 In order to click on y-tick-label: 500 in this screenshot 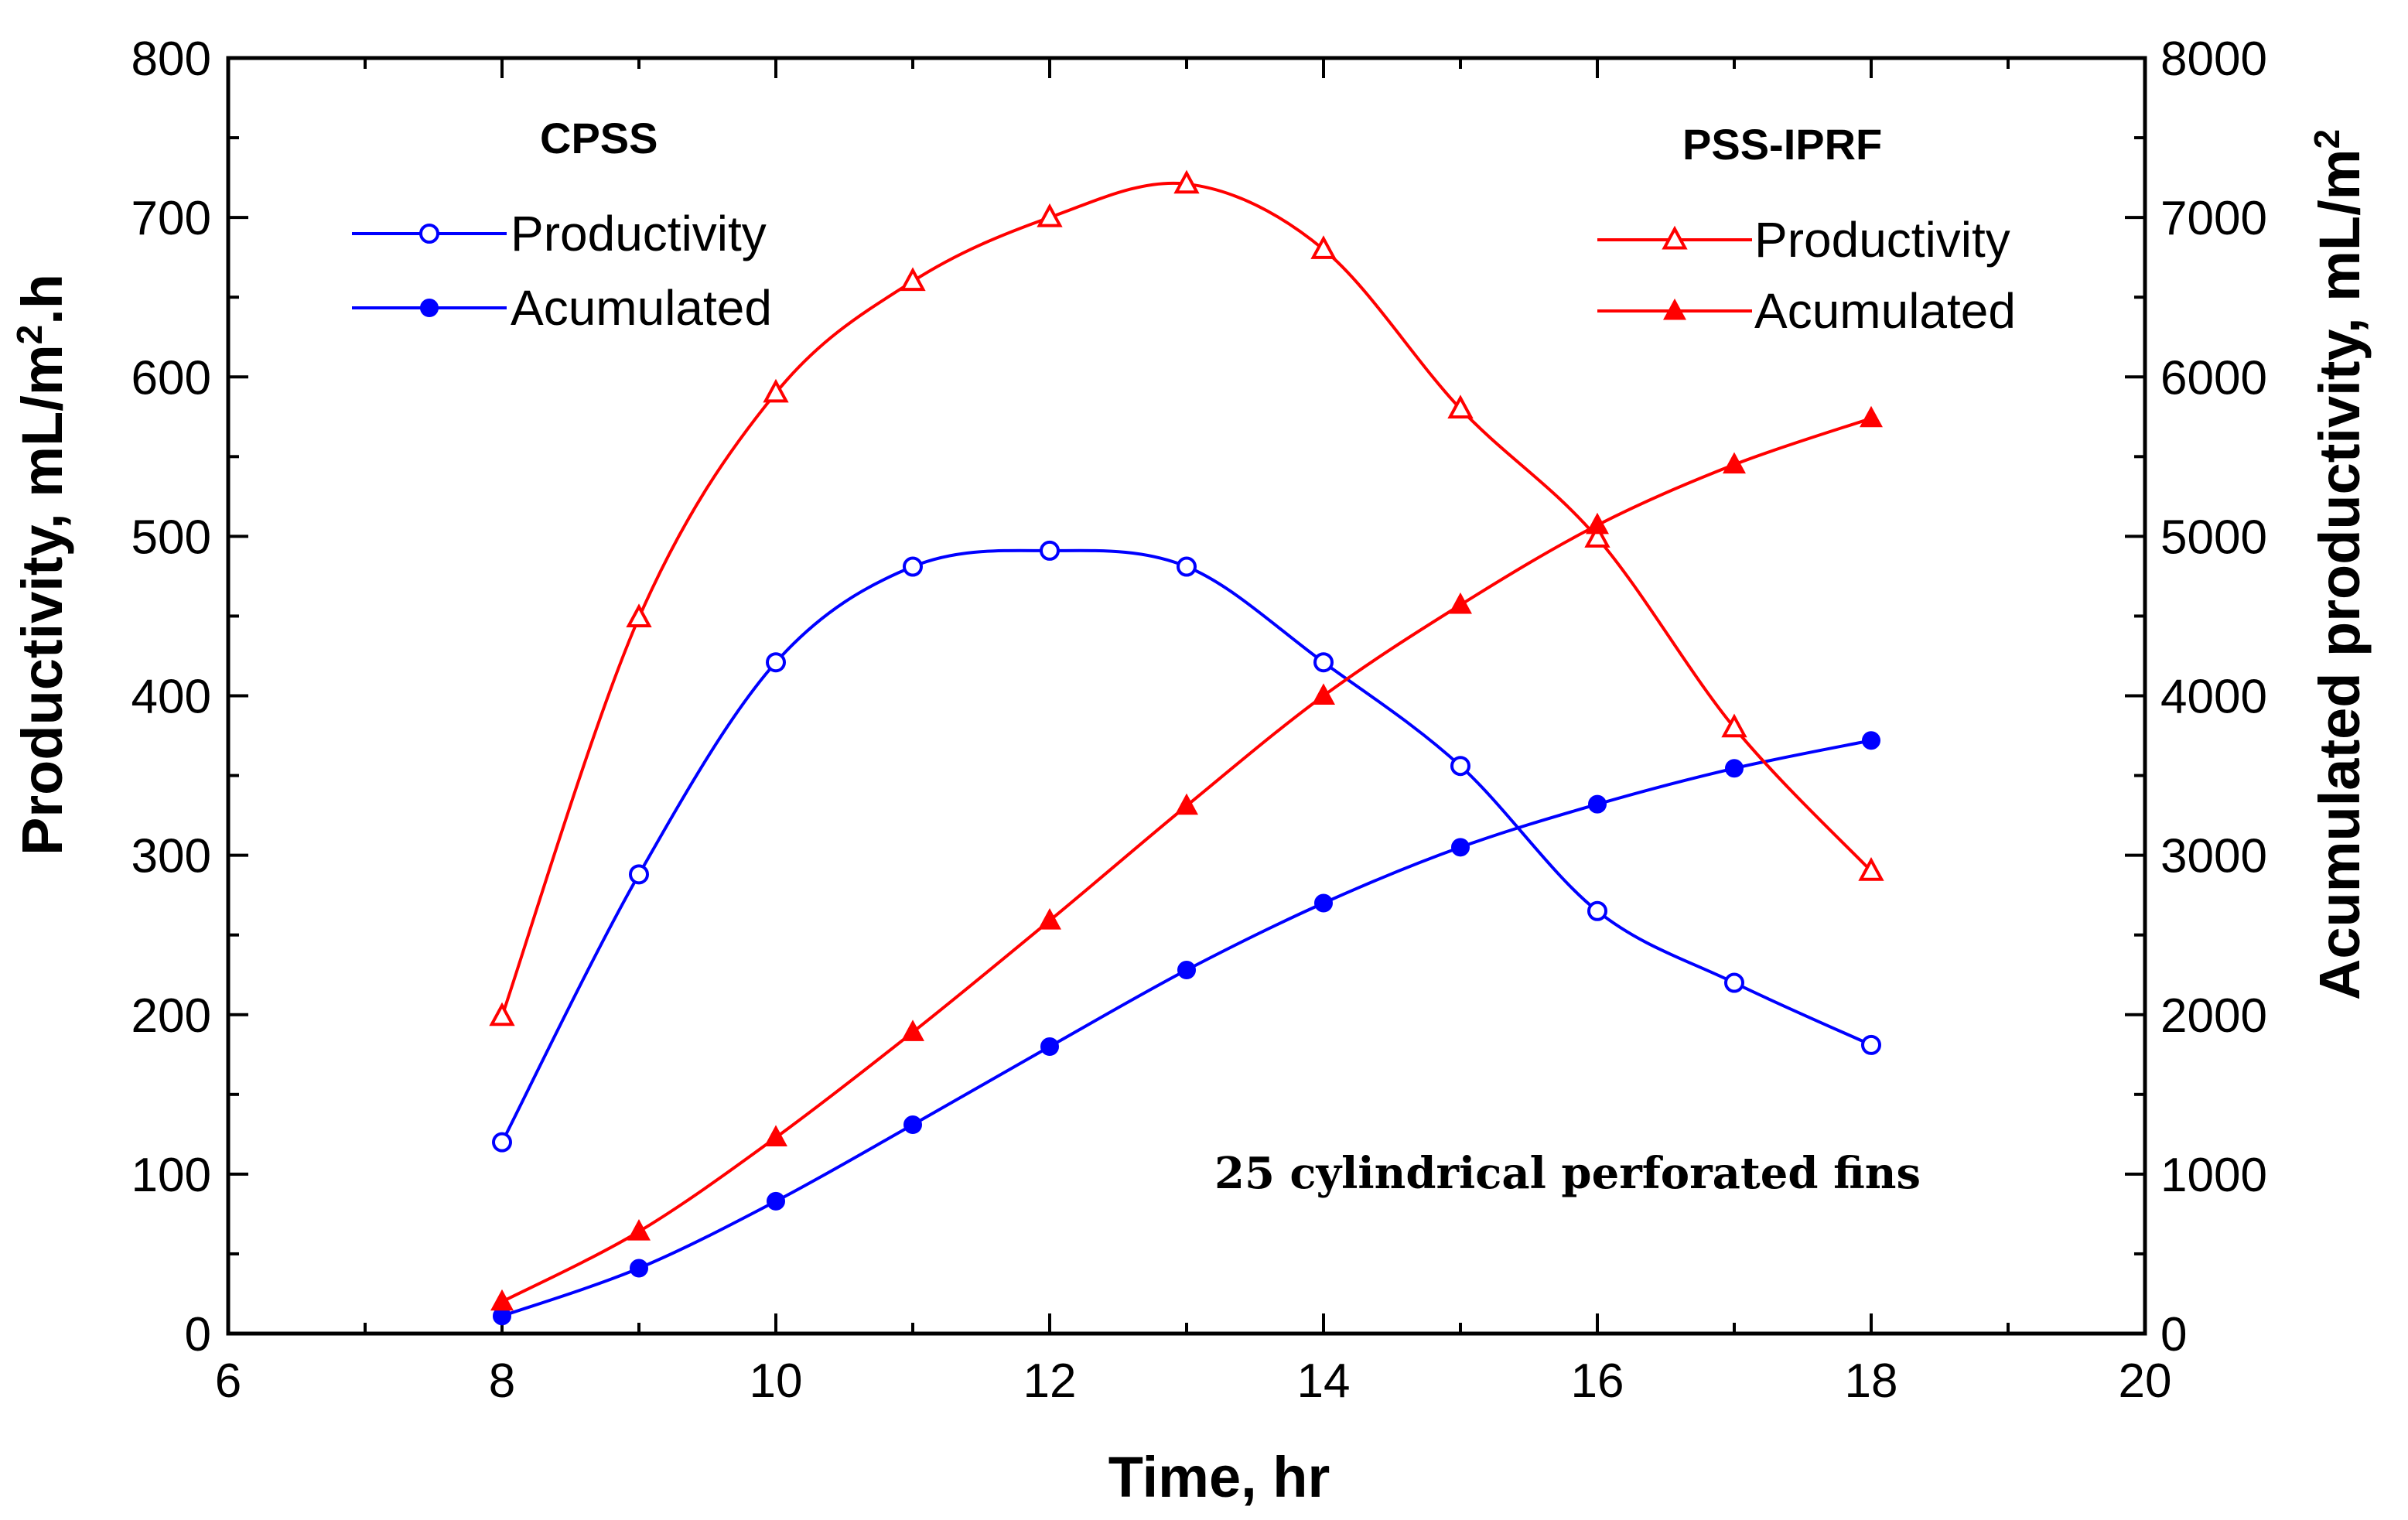, I will do `click(171, 538)`.